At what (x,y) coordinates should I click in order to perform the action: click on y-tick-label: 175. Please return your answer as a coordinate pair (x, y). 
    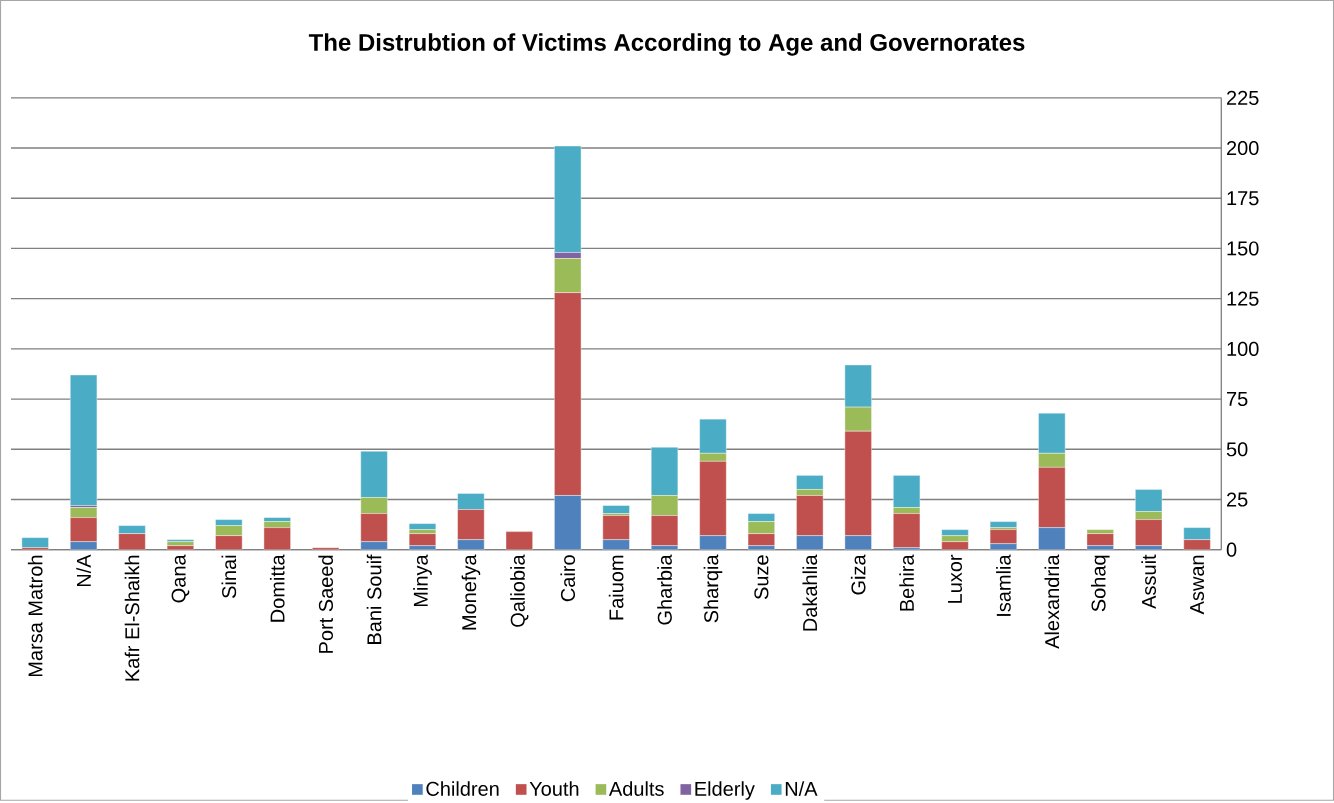
    Looking at the image, I should click on (1243, 198).